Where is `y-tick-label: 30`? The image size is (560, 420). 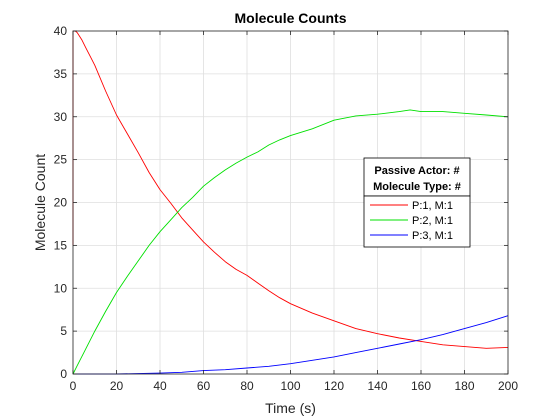
y-tick-label: 30 is located at coordinates (61, 117).